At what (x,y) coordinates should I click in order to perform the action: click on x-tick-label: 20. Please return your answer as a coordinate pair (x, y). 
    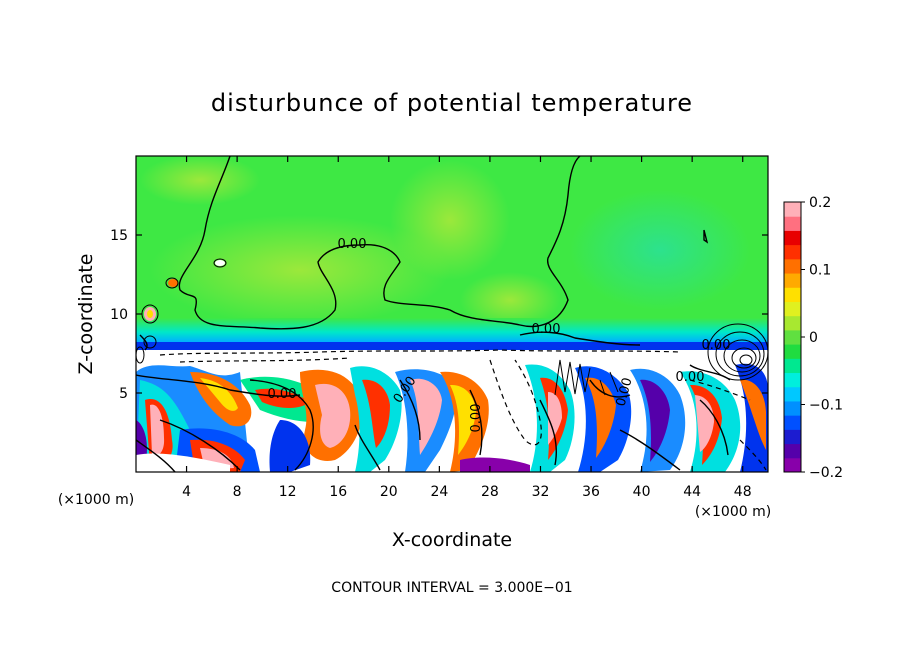
    Looking at the image, I should click on (389, 492).